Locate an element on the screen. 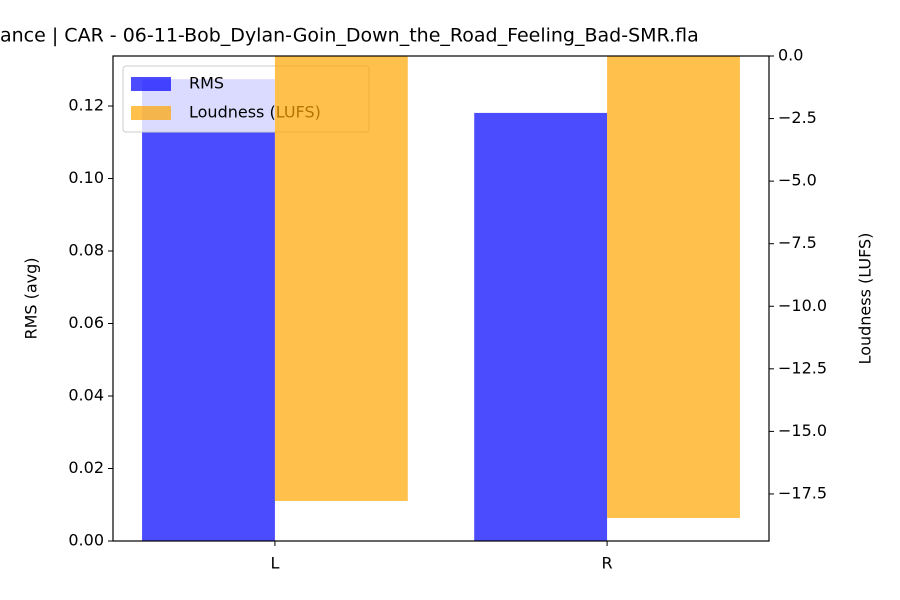  y-tick-label: 0.10 is located at coordinates (86, 177).